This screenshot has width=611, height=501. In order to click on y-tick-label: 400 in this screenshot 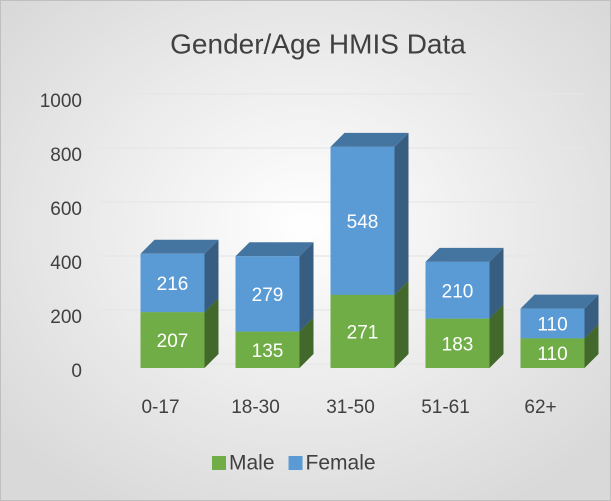, I will do `click(66, 263)`.